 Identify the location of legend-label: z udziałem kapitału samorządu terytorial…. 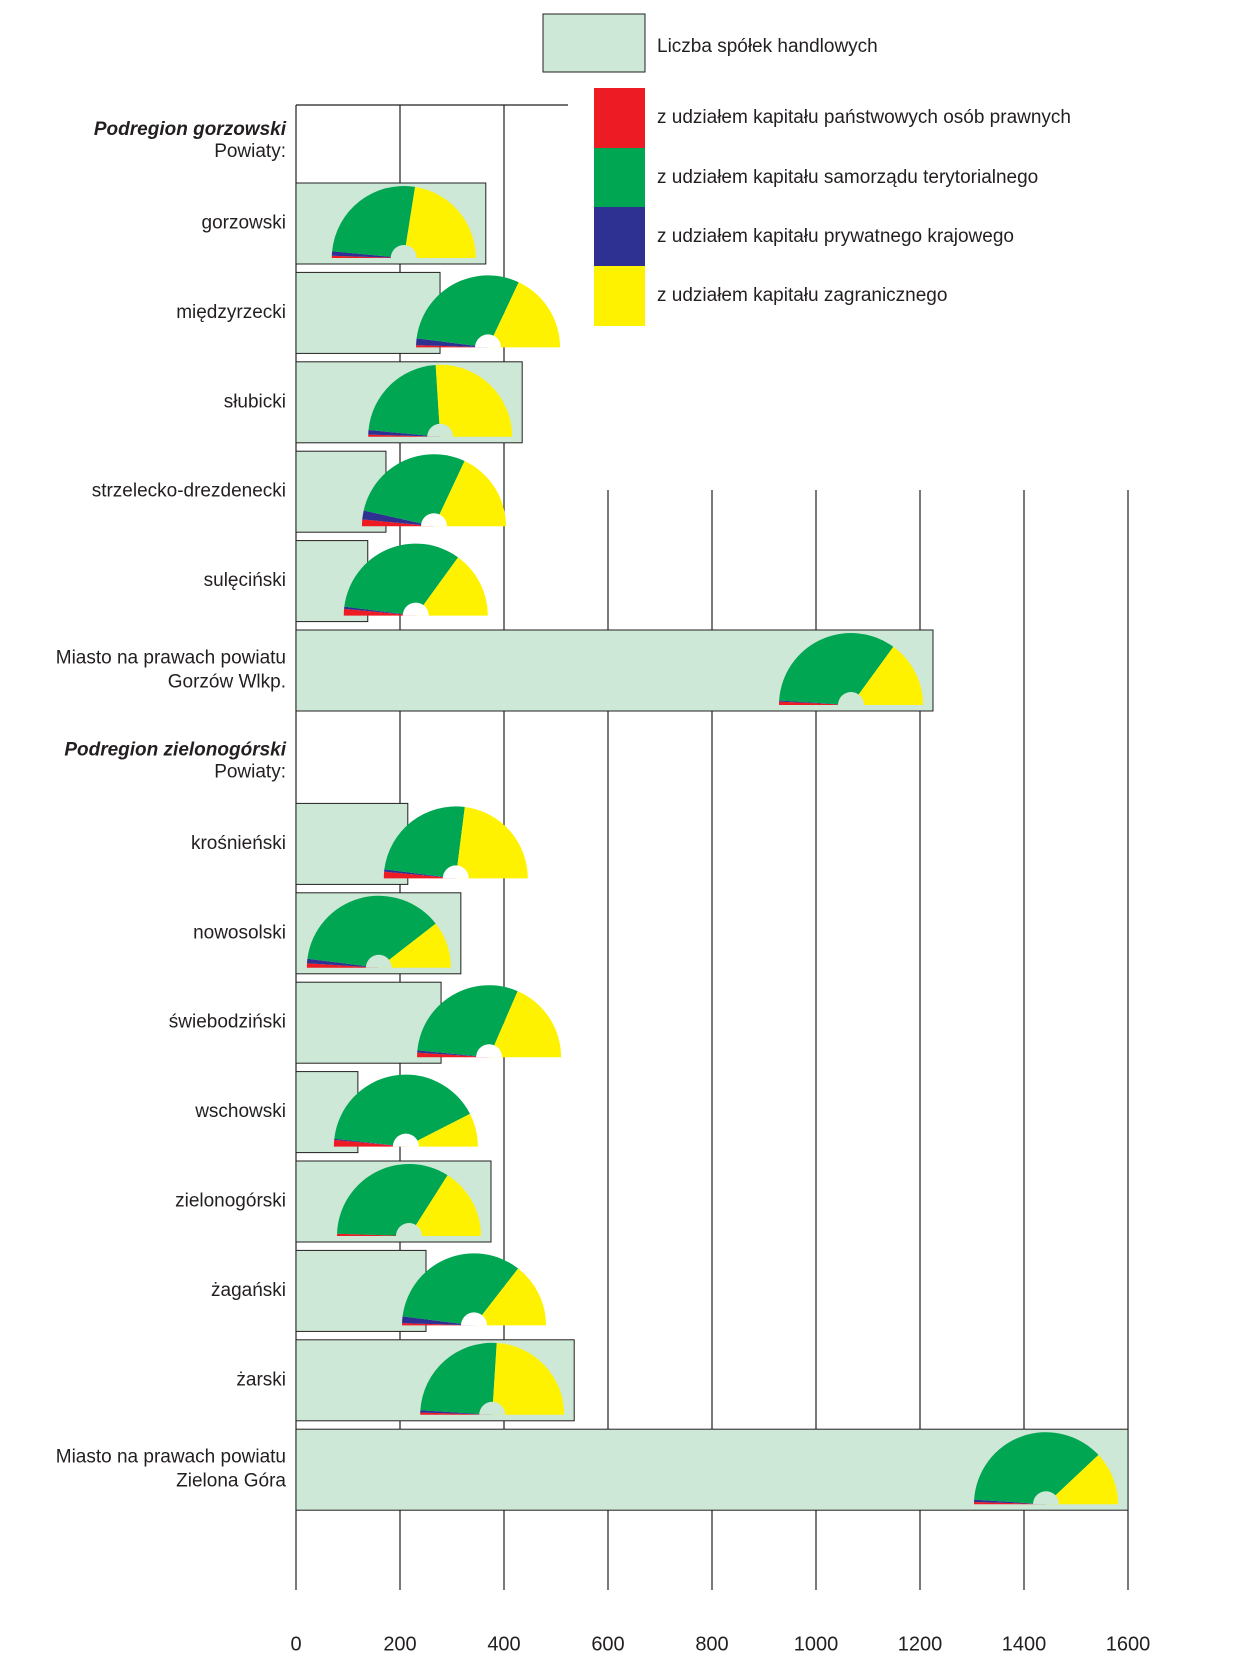
(847, 177).